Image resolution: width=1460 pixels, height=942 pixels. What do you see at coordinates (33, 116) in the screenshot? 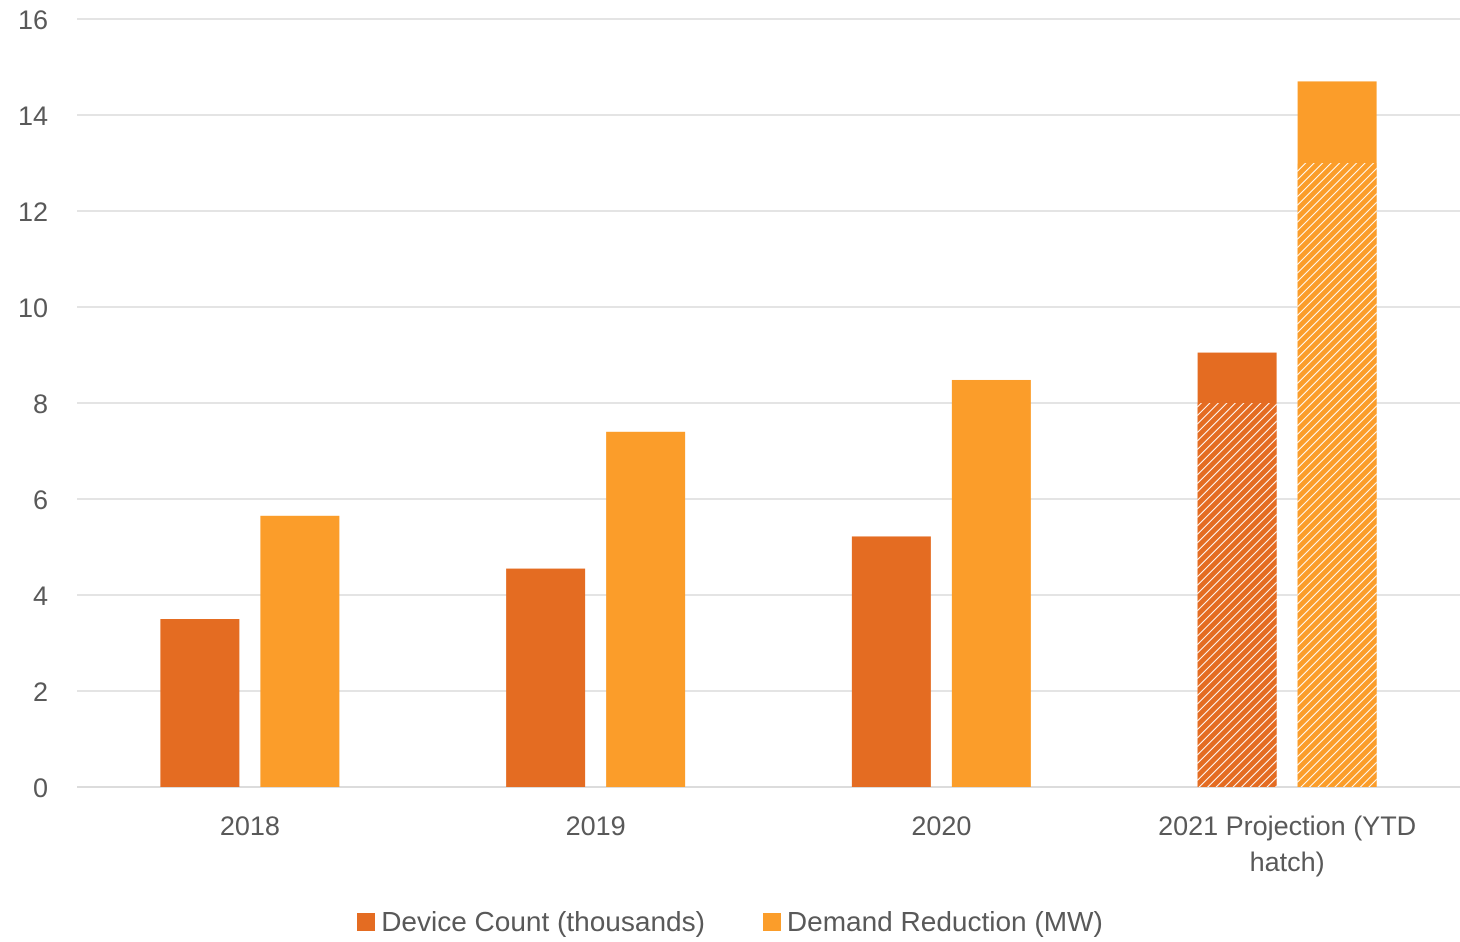
I see `y-tick-label-14: 14` at bounding box center [33, 116].